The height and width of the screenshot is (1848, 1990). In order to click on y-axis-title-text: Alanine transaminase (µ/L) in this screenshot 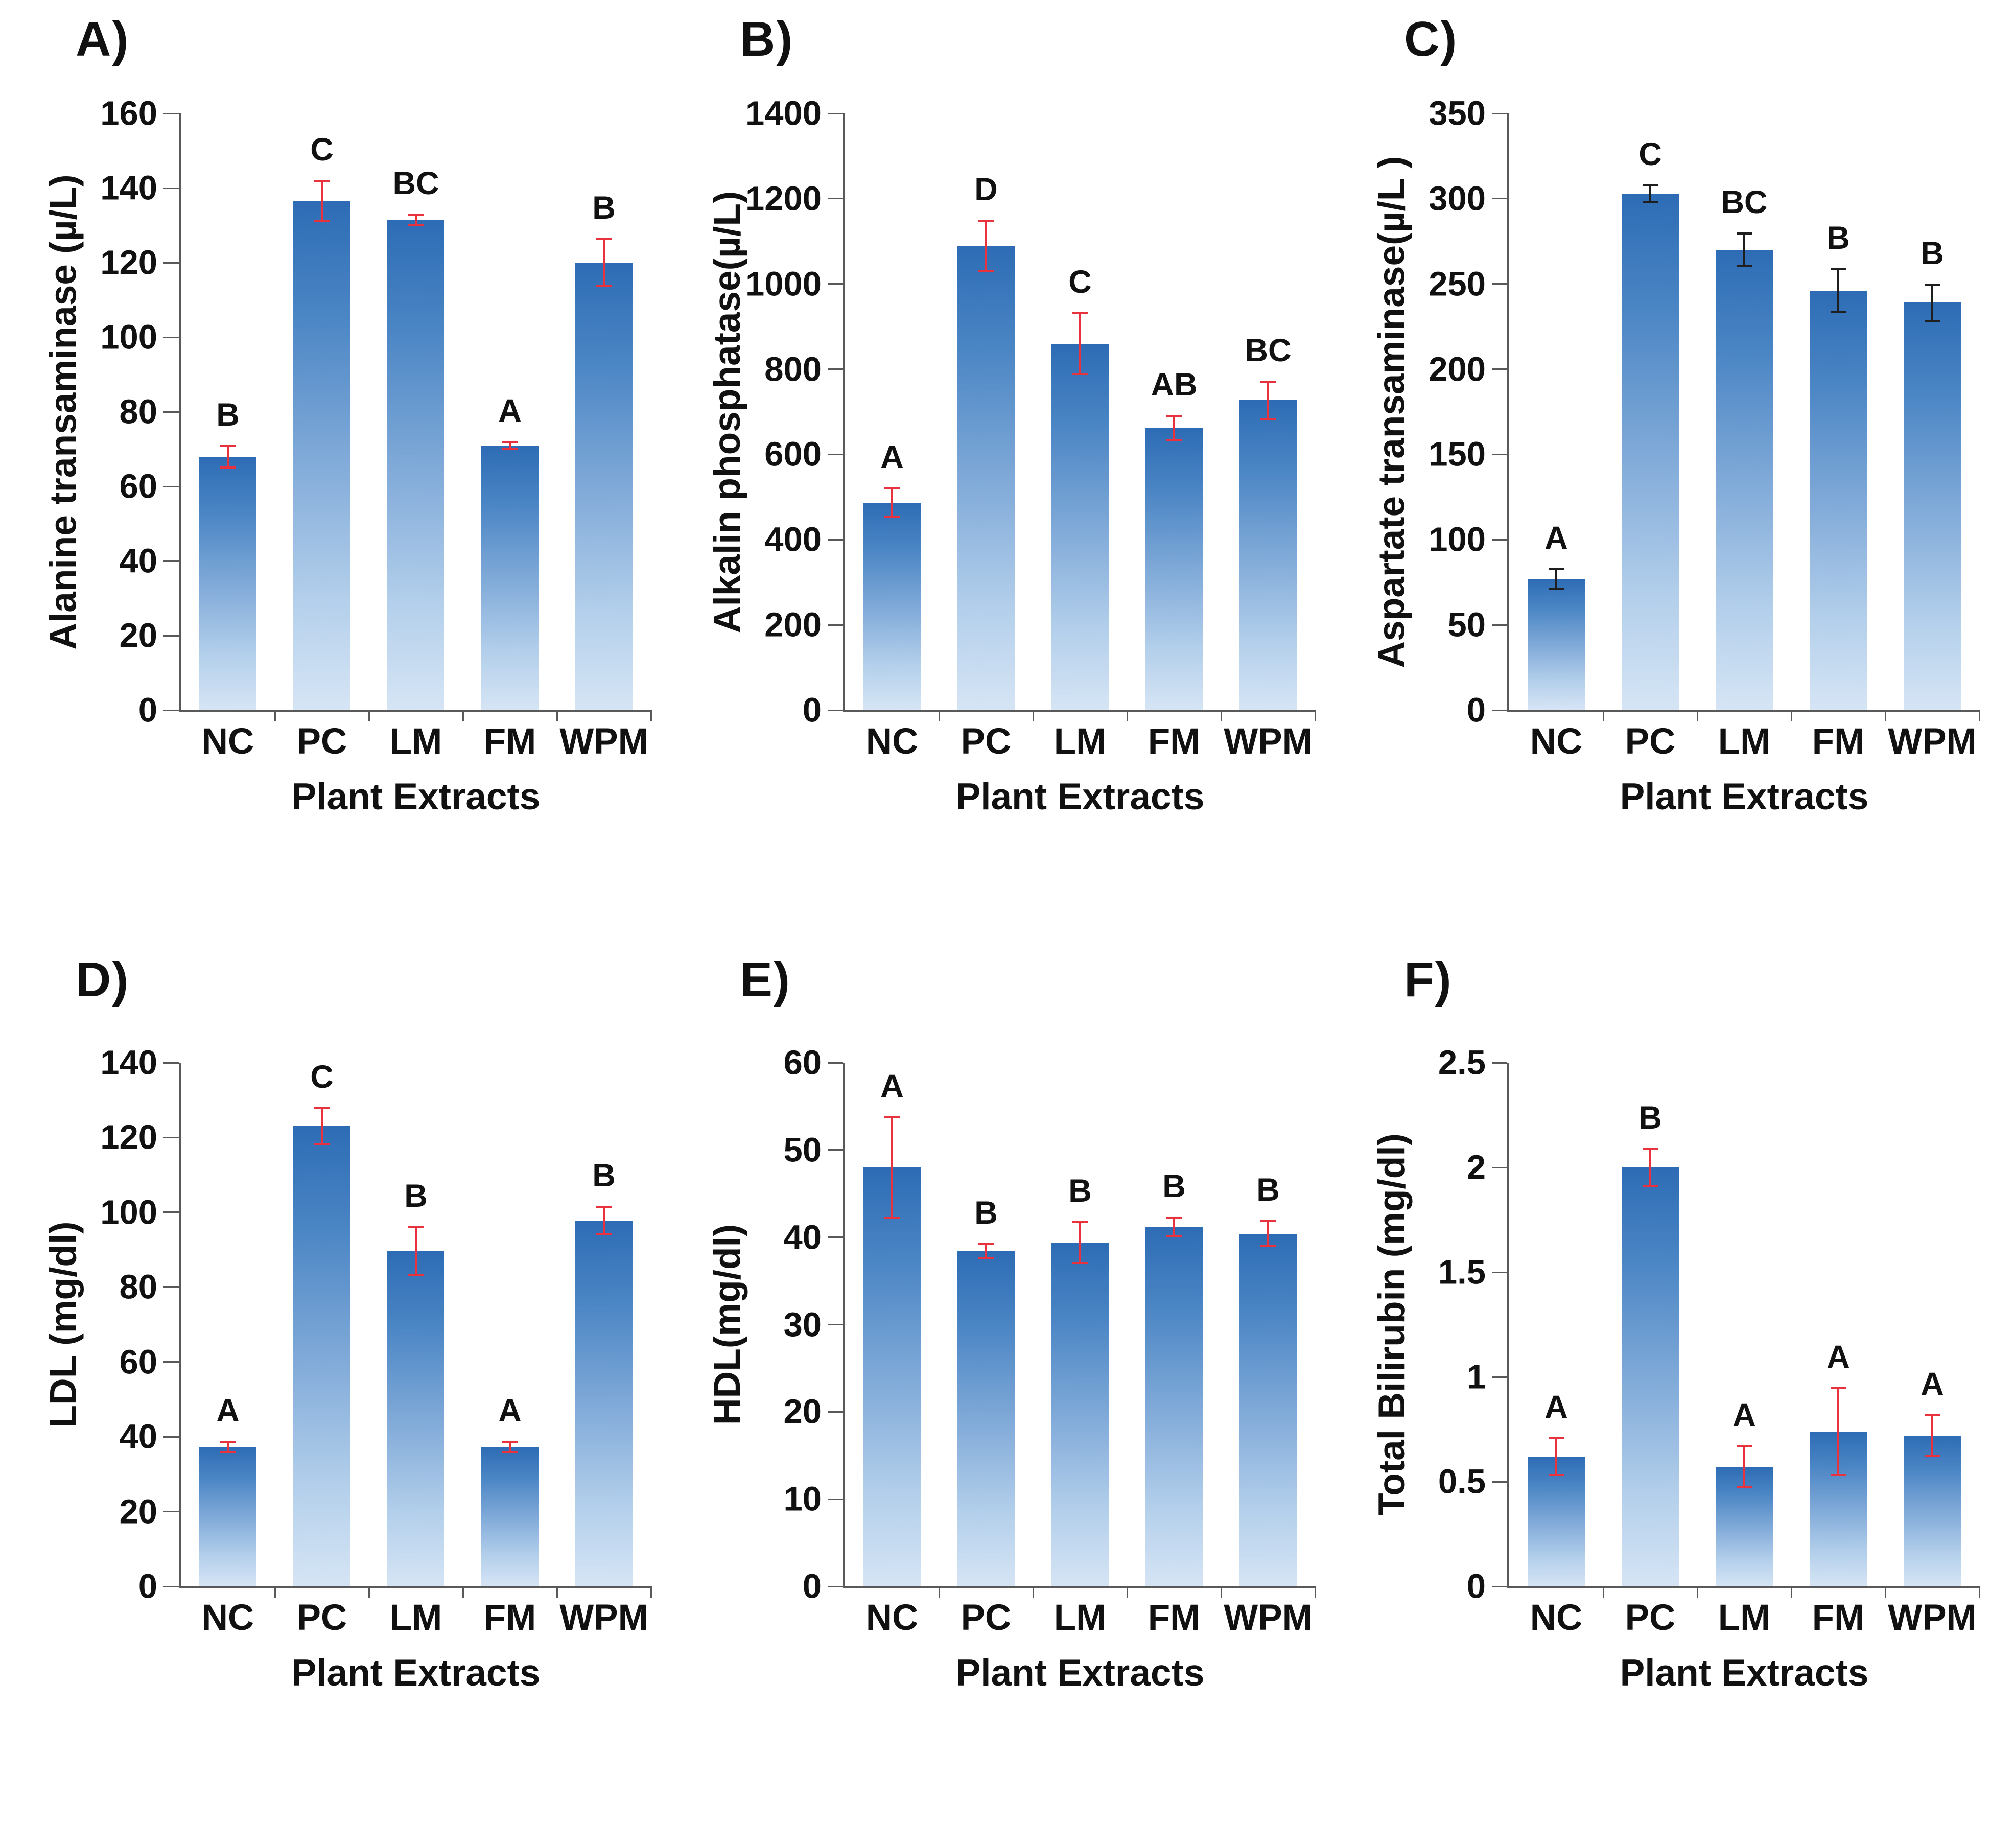, I will do `click(63, 412)`.